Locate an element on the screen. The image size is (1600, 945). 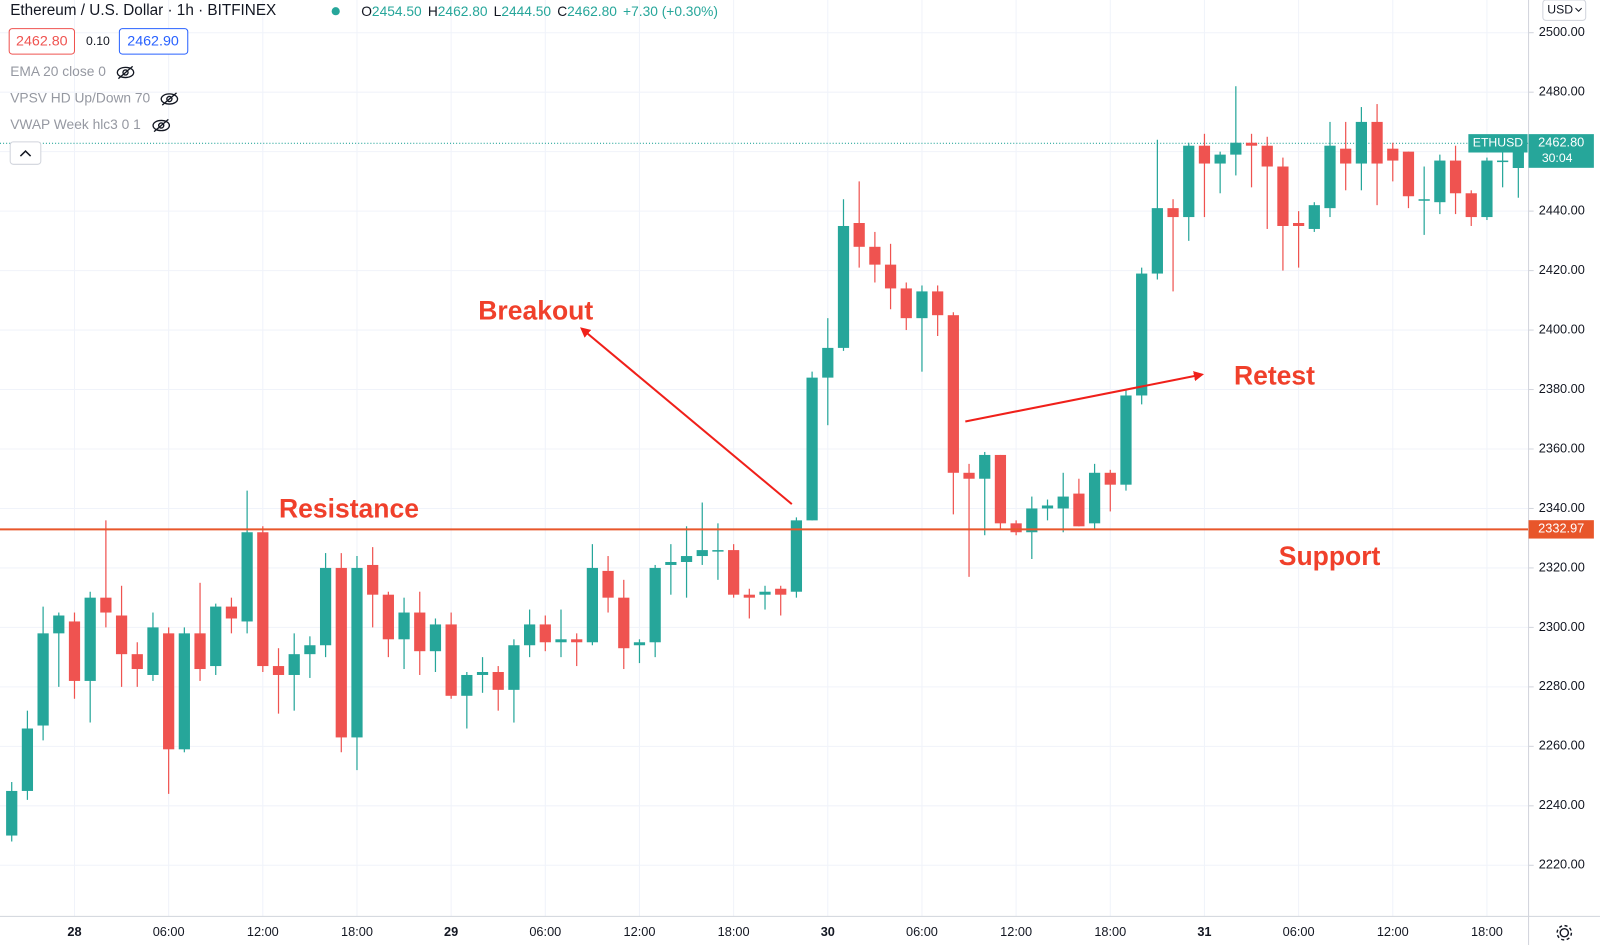
level-label: 2332.97 is located at coordinates (1561, 528).